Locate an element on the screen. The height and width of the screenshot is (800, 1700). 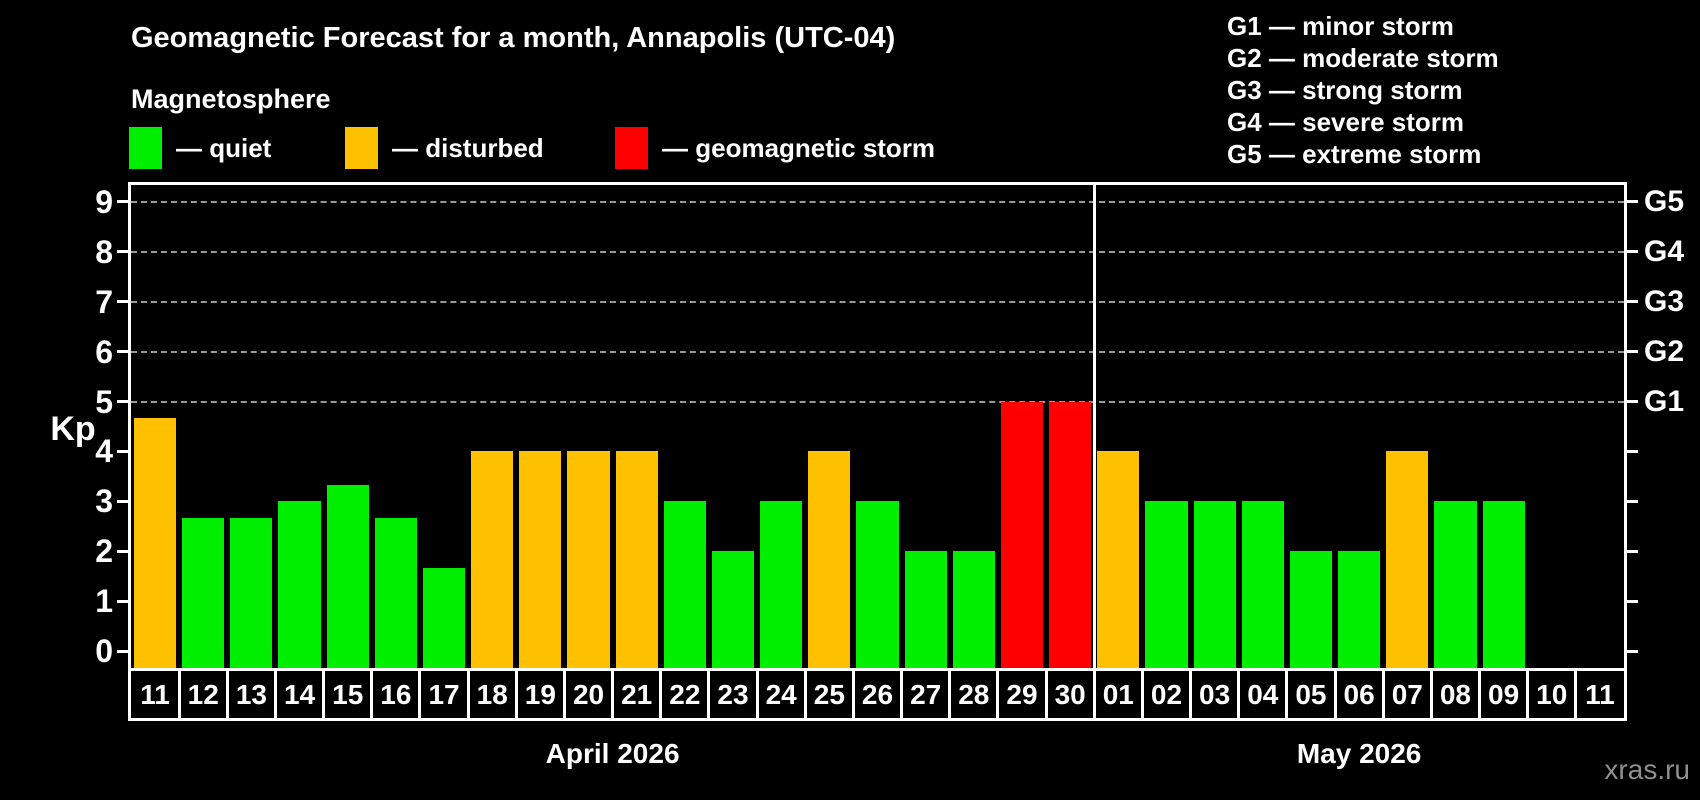
day-label: 29 is located at coordinates (1022, 694).